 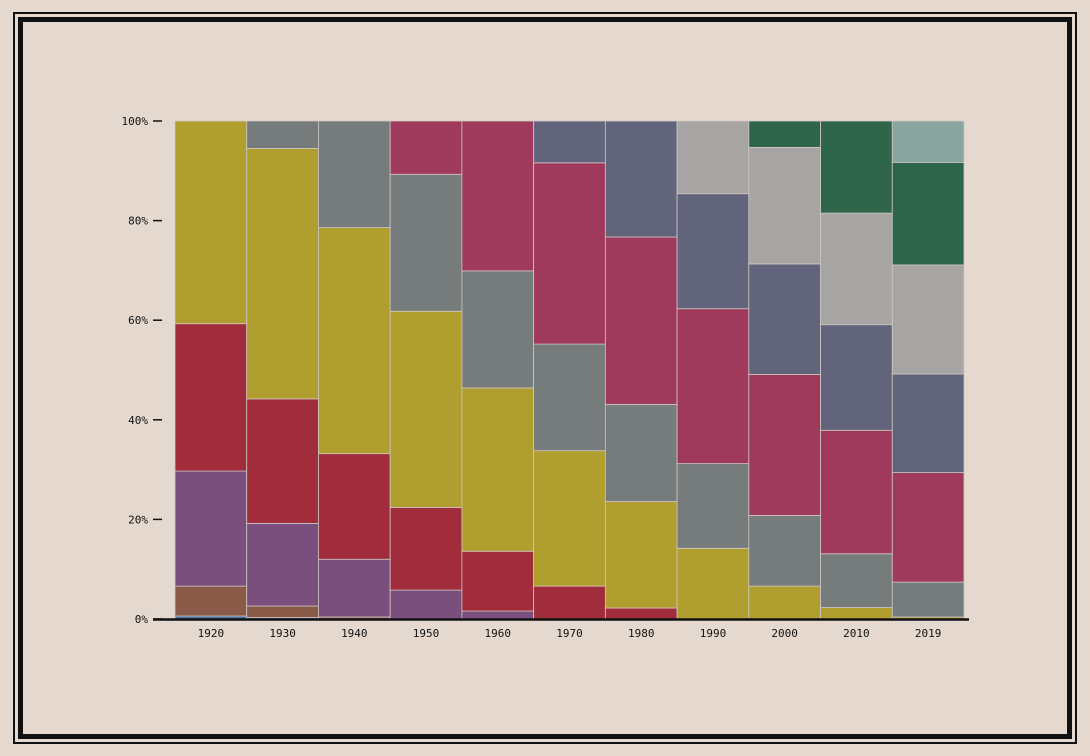 I want to click on y-tick-label: 100%, so click(x=135, y=121).